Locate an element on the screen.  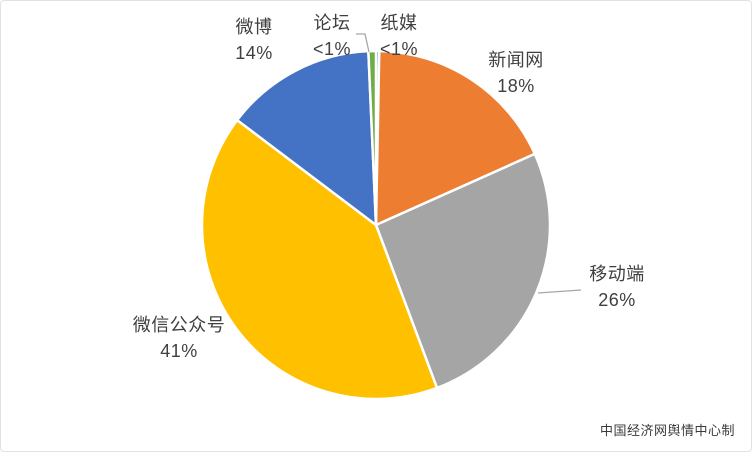
credit-text: 中国经济网舆情中心制 is located at coordinates (667, 430).